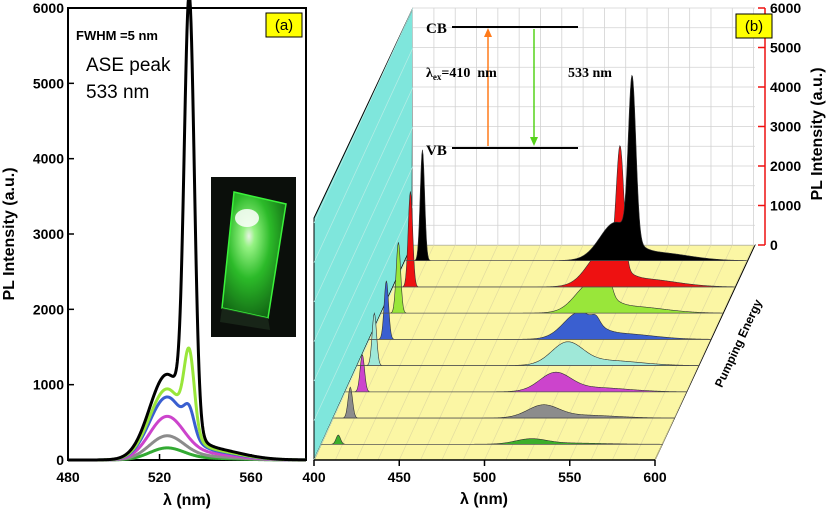  Describe the element at coordinates (160, 477) in the screenshot. I see `panel-a-x-tick-label: 520` at that location.